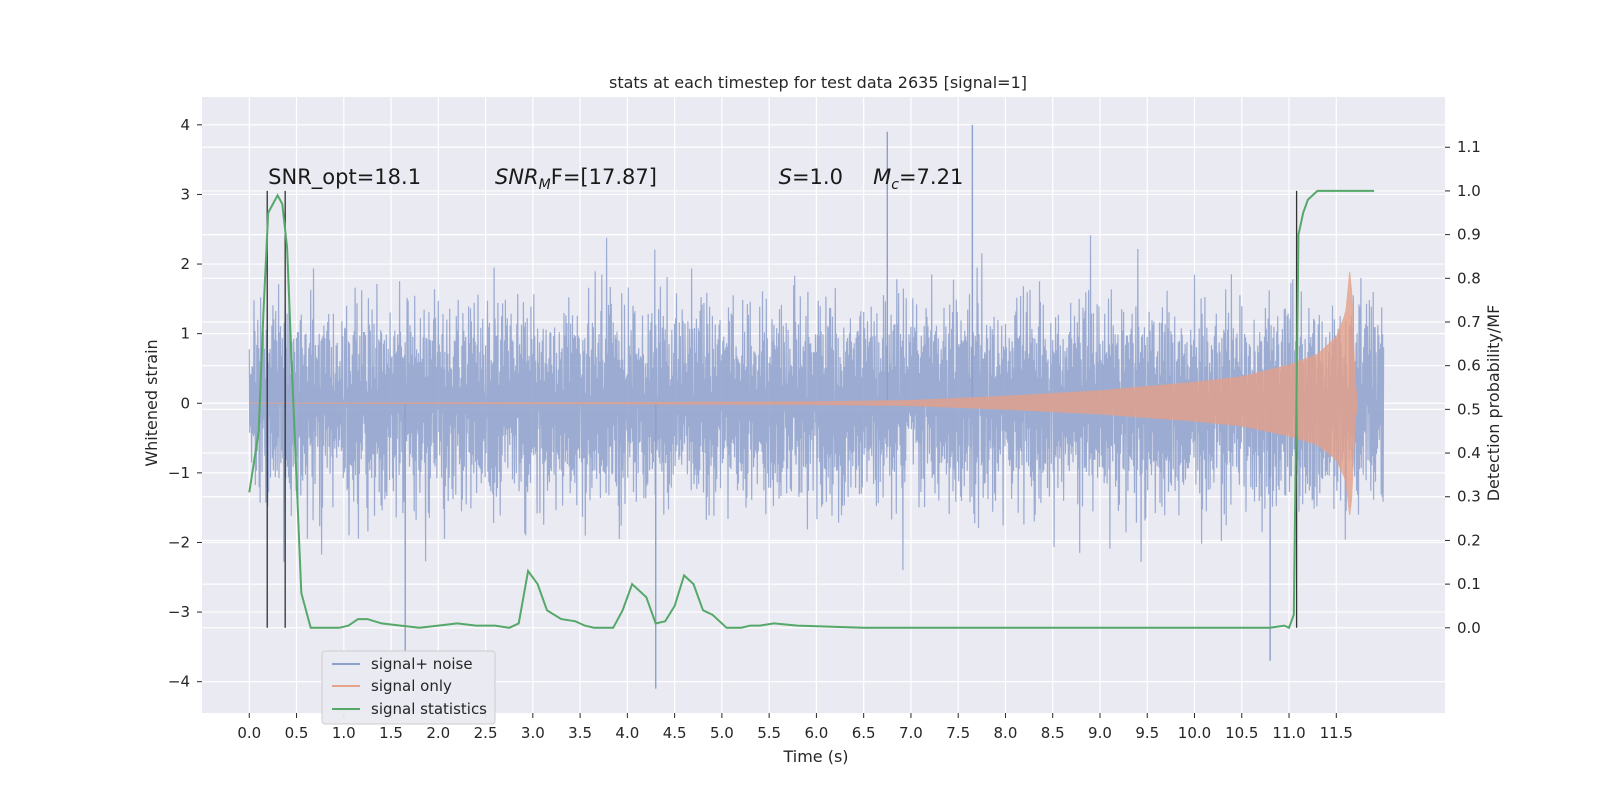 This screenshot has height=800, width=1600. I want to click on x-tick-label: 6.0, so click(816, 733).